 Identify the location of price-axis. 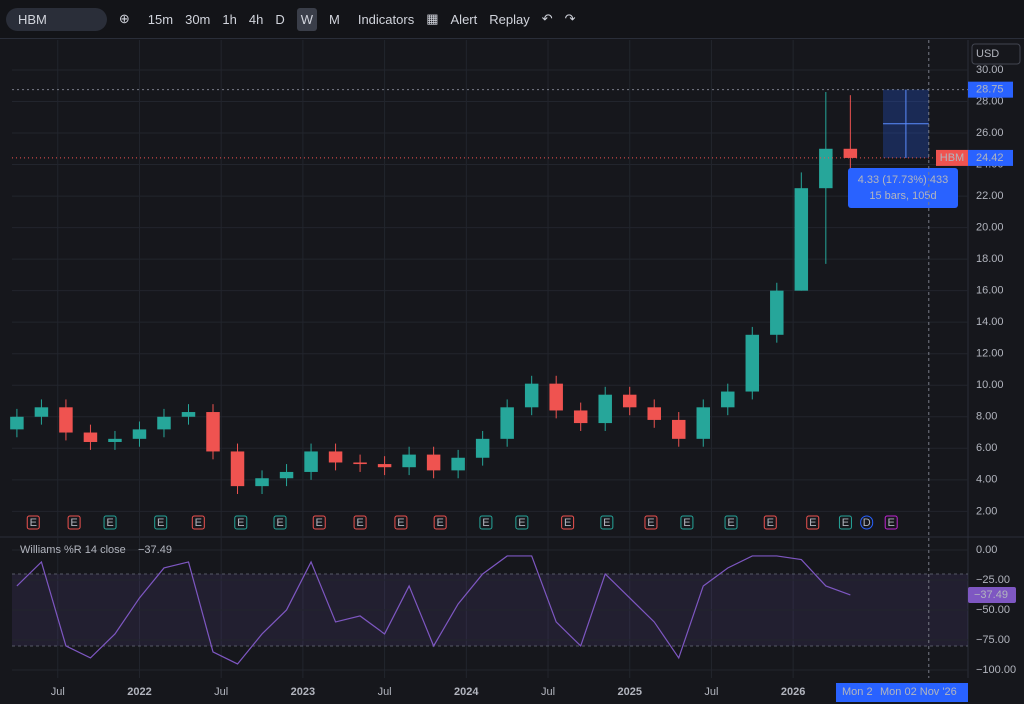
(996, 359).